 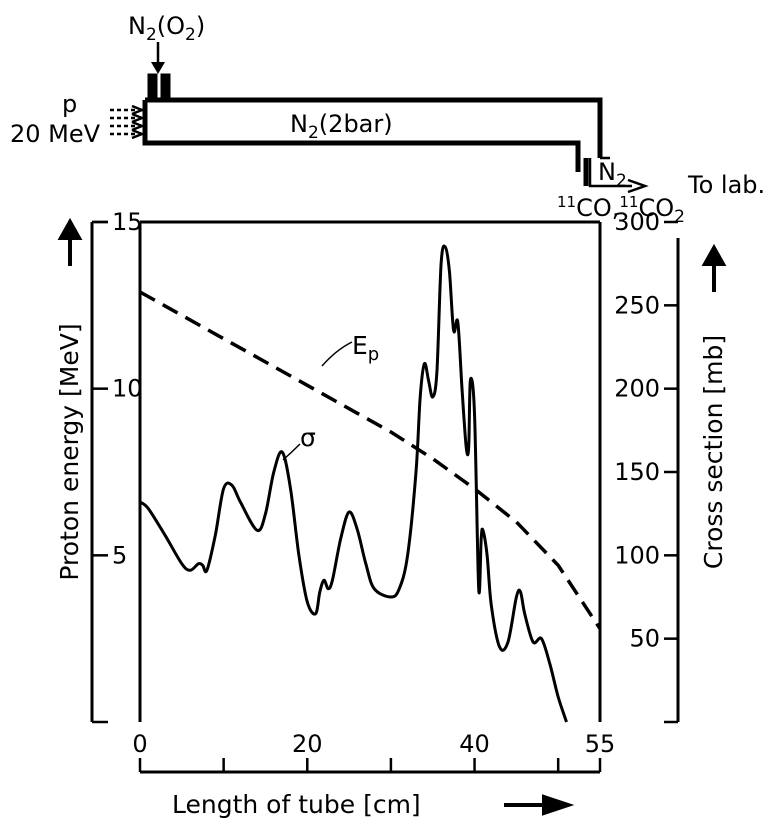 I want to click on right-tick-label-250: 250, so click(x=637, y=305).